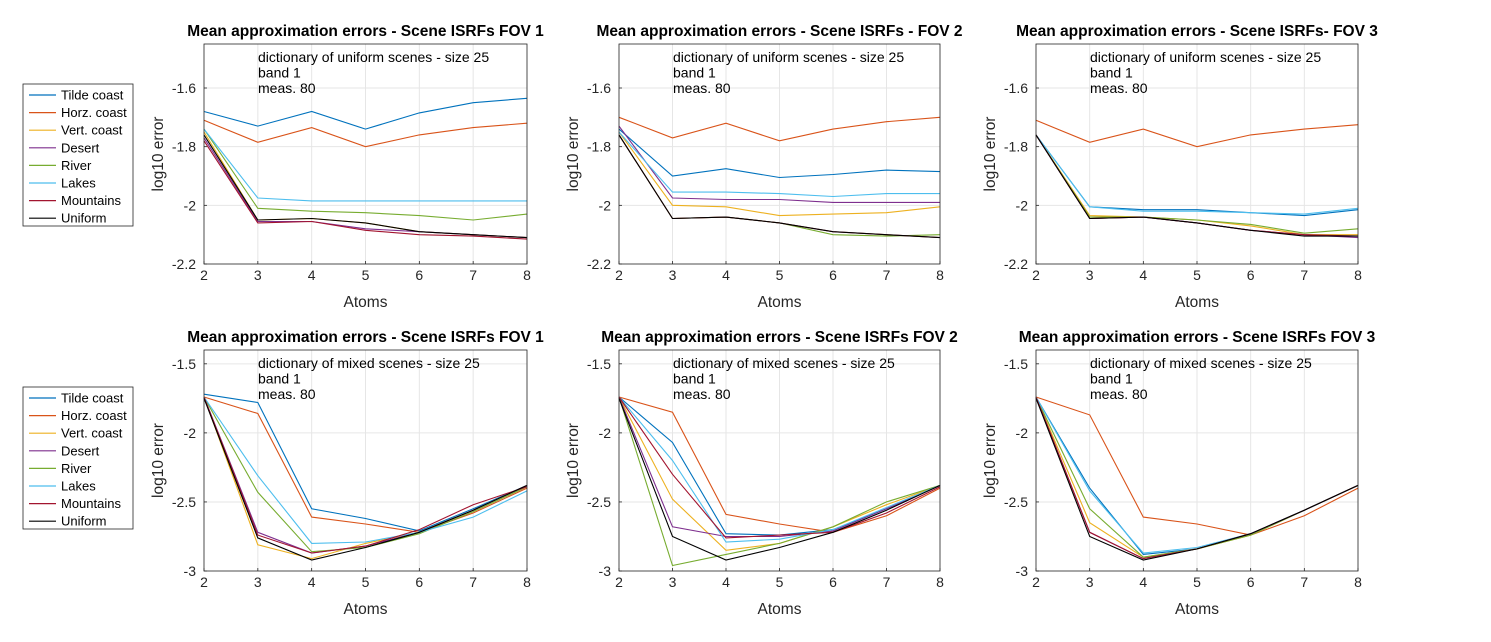  What do you see at coordinates (184, 88) in the screenshot?
I see `y-tick-label: -1.6` at bounding box center [184, 88].